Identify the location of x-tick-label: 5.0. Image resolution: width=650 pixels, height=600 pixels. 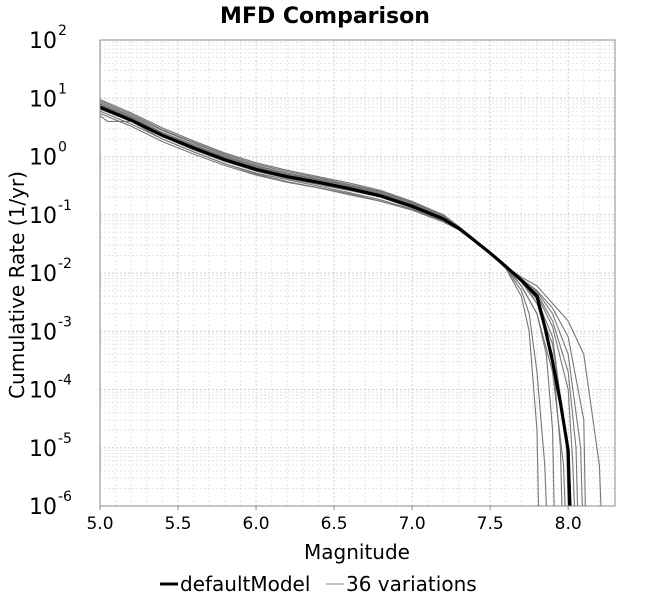
(99, 524).